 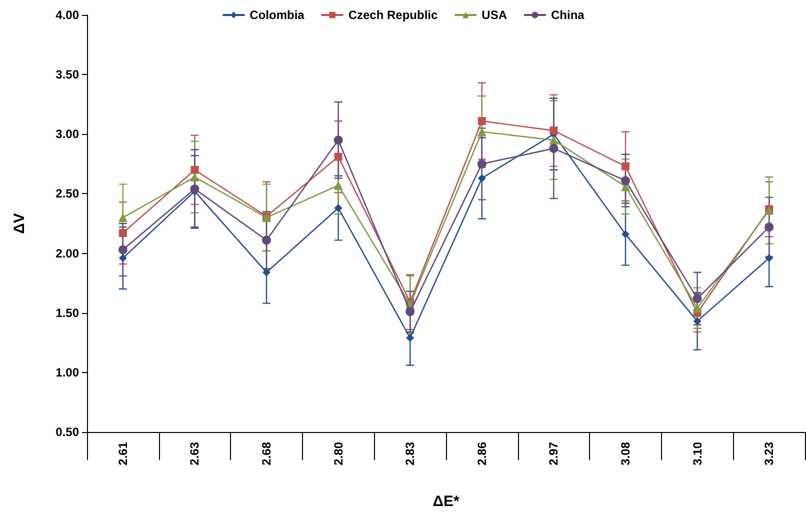 What do you see at coordinates (68, 432) in the screenshot?
I see `y-tick-label: 0.50` at bounding box center [68, 432].